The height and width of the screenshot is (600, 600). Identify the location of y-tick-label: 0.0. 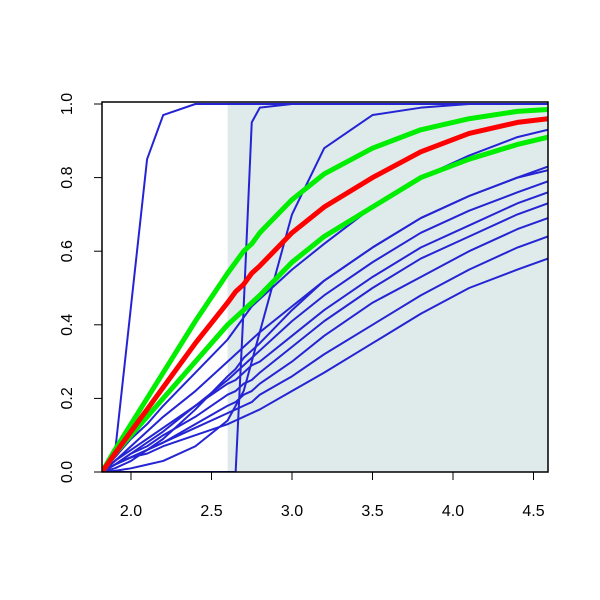
(67, 472).